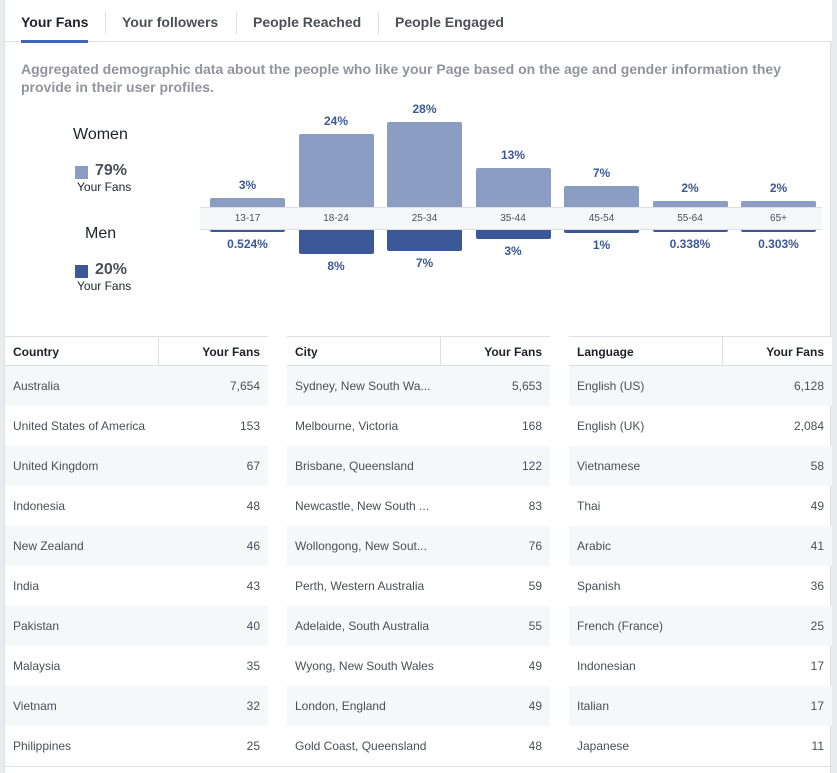 This screenshot has width=837, height=773. Describe the element at coordinates (136, 586) in the screenshot. I see `table-row: India 43` at that location.